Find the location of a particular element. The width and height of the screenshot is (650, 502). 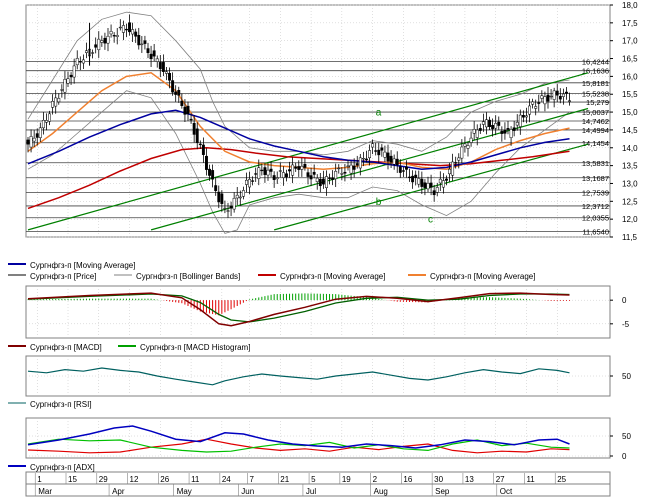

rsi-lines is located at coordinates (298, 376).